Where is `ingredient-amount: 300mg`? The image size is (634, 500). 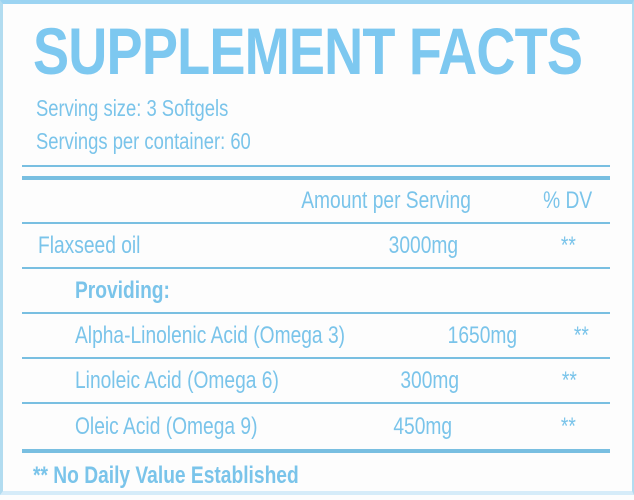
ingredient-amount: 300mg is located at coordinates (429, 380).